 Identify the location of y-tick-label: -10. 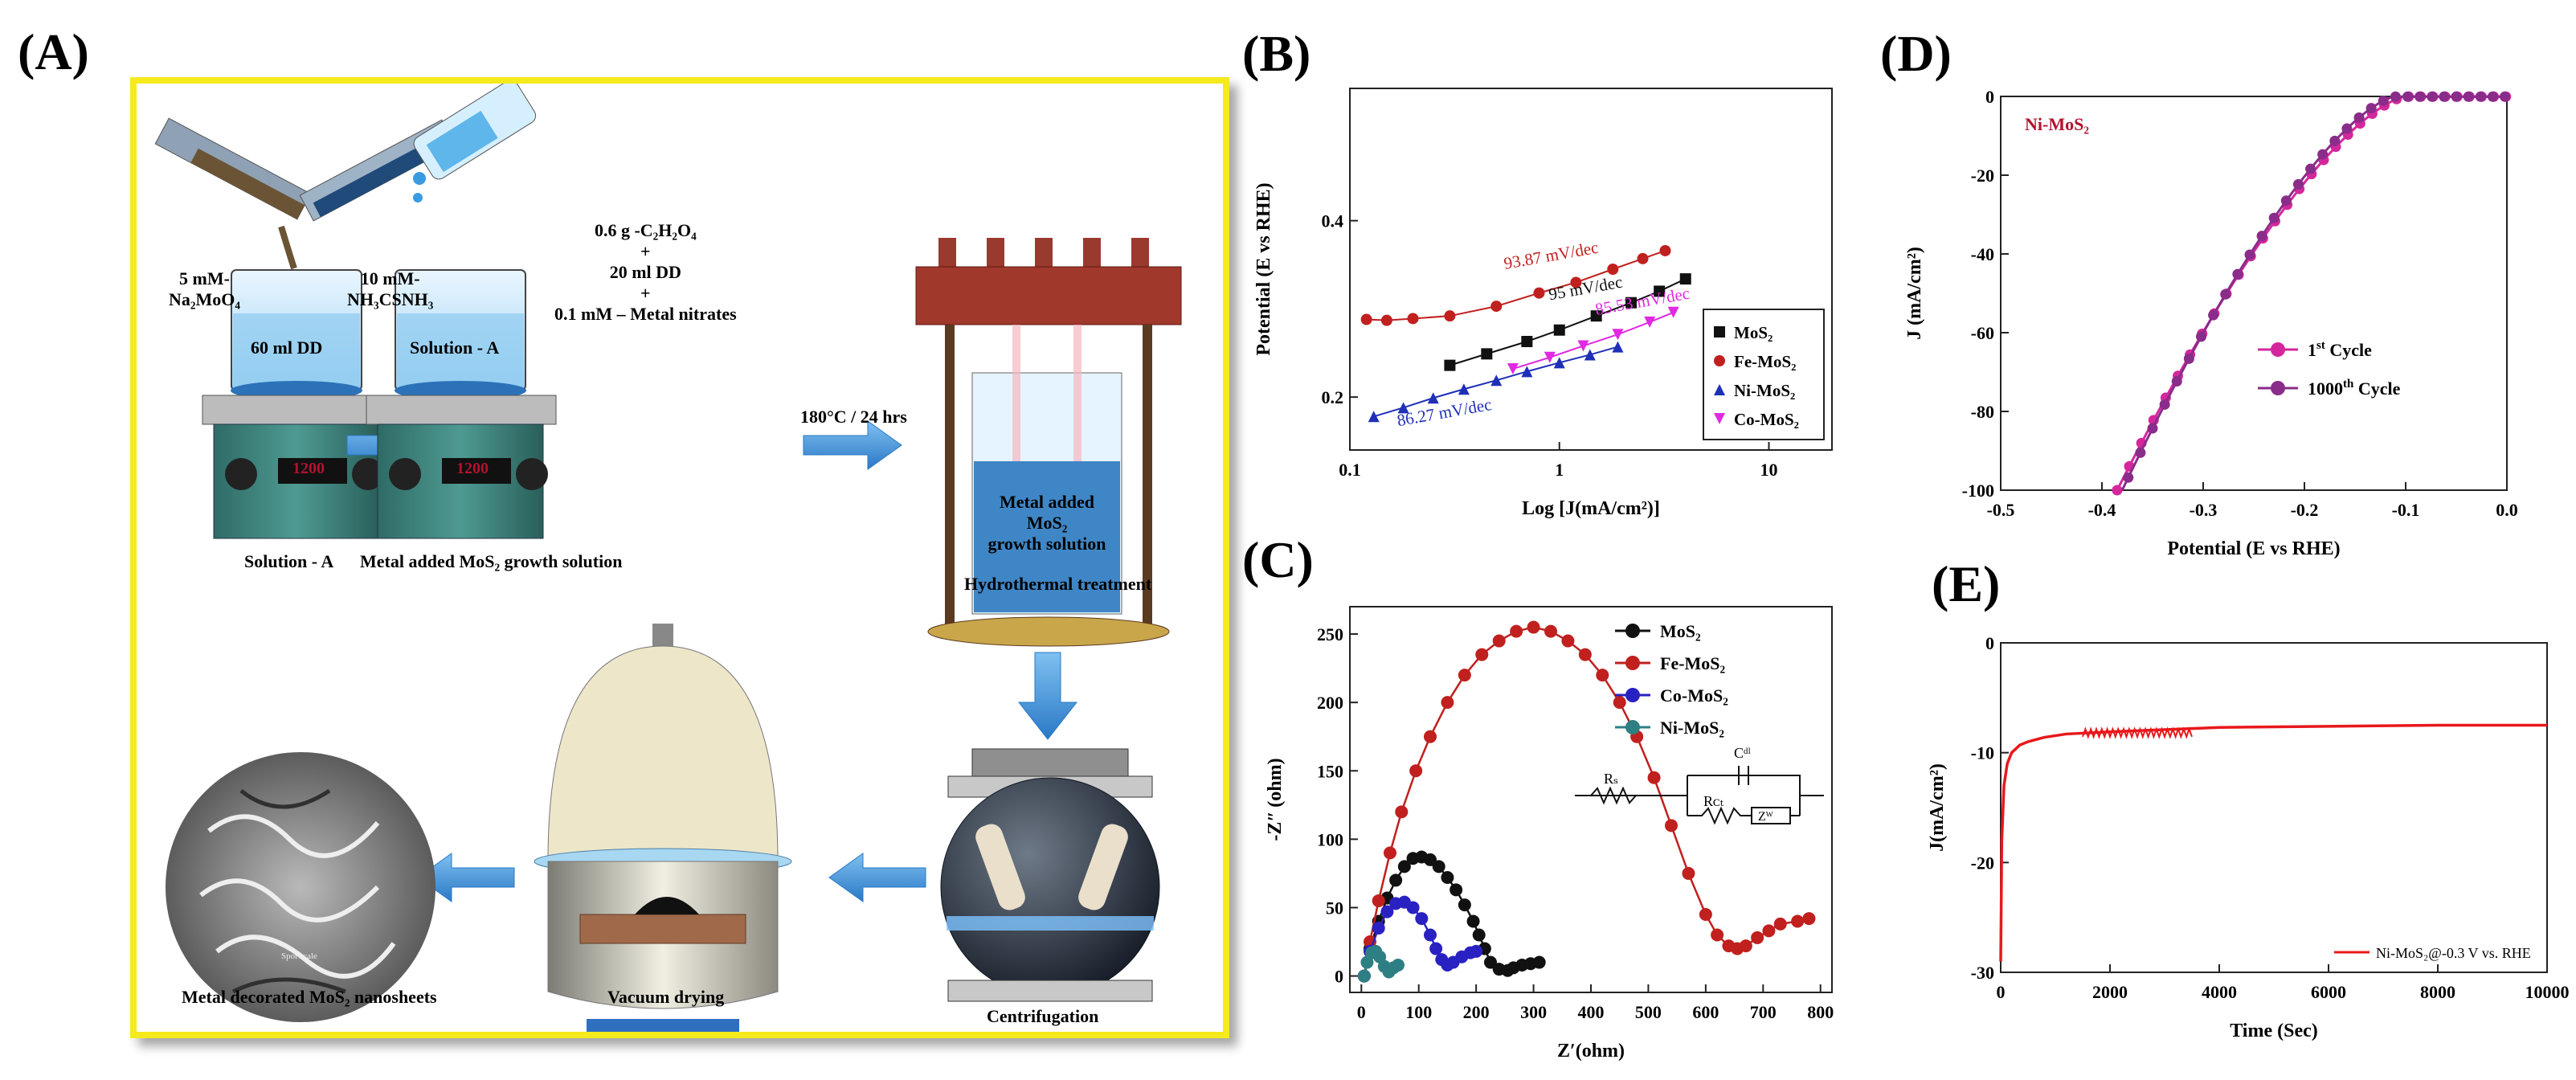
(1982, 753).